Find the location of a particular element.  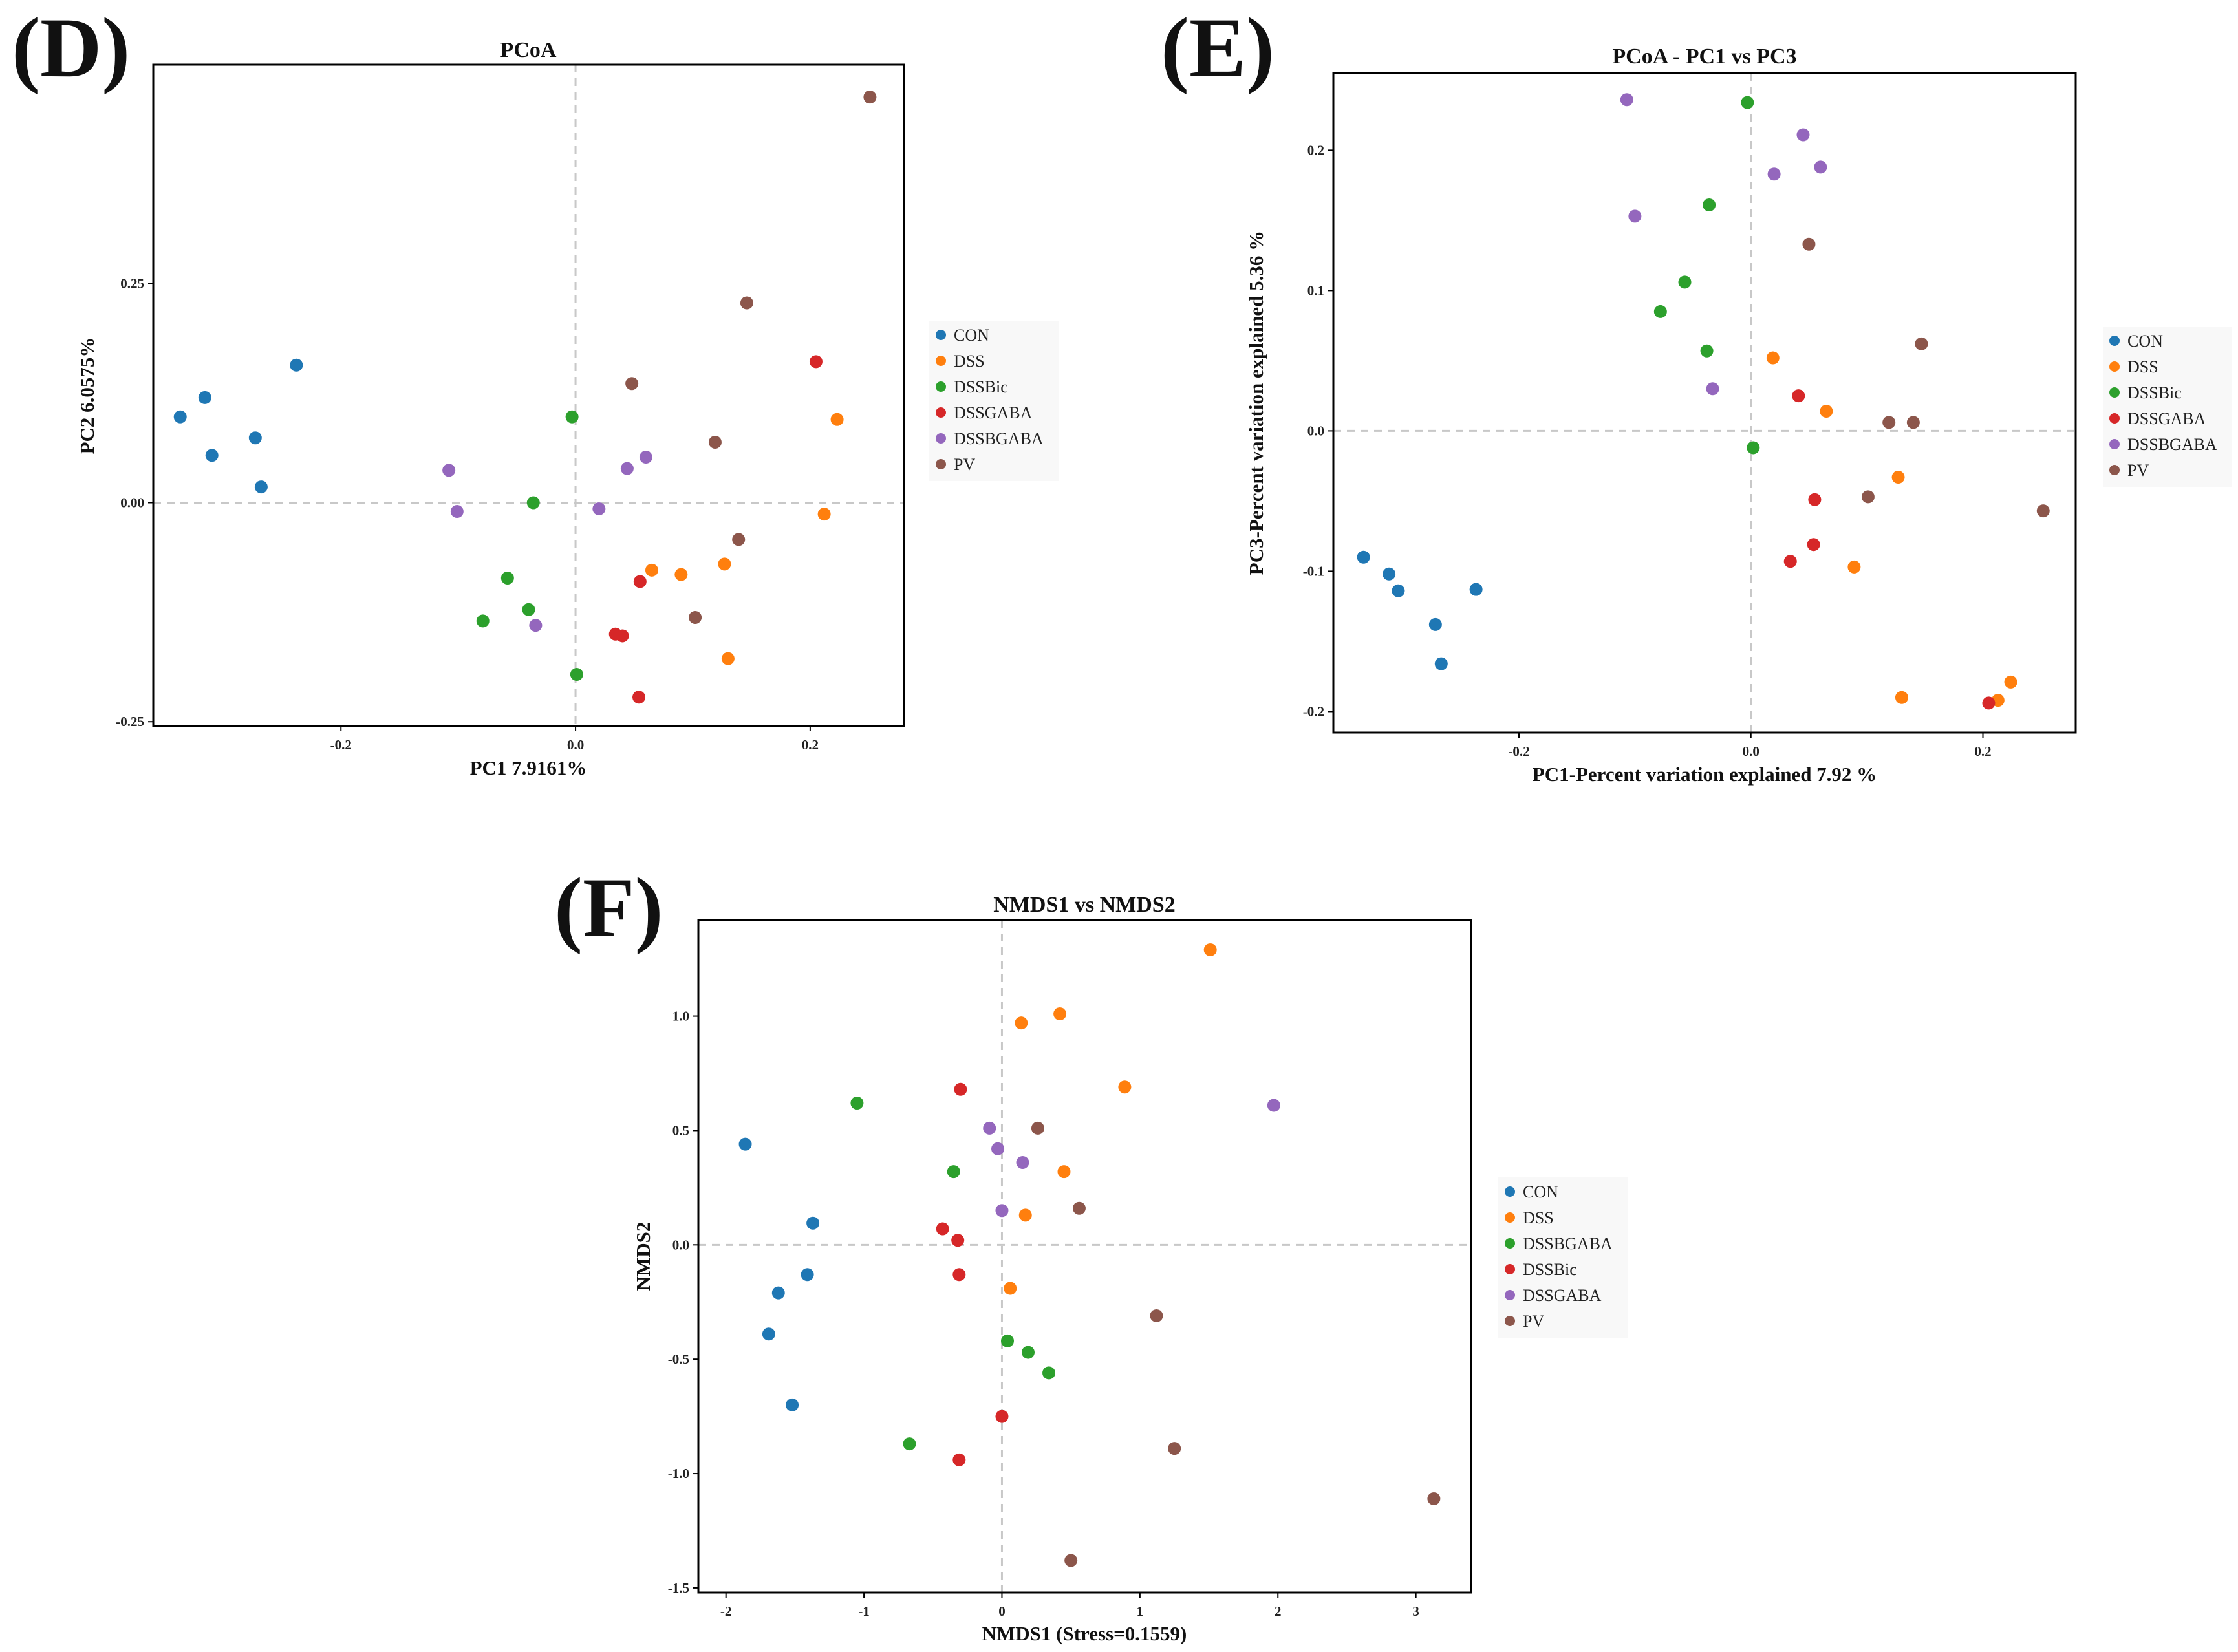

y-axis-label: PC3-Percent variation explained 5.36 % is located at coordinates (1256, 403).